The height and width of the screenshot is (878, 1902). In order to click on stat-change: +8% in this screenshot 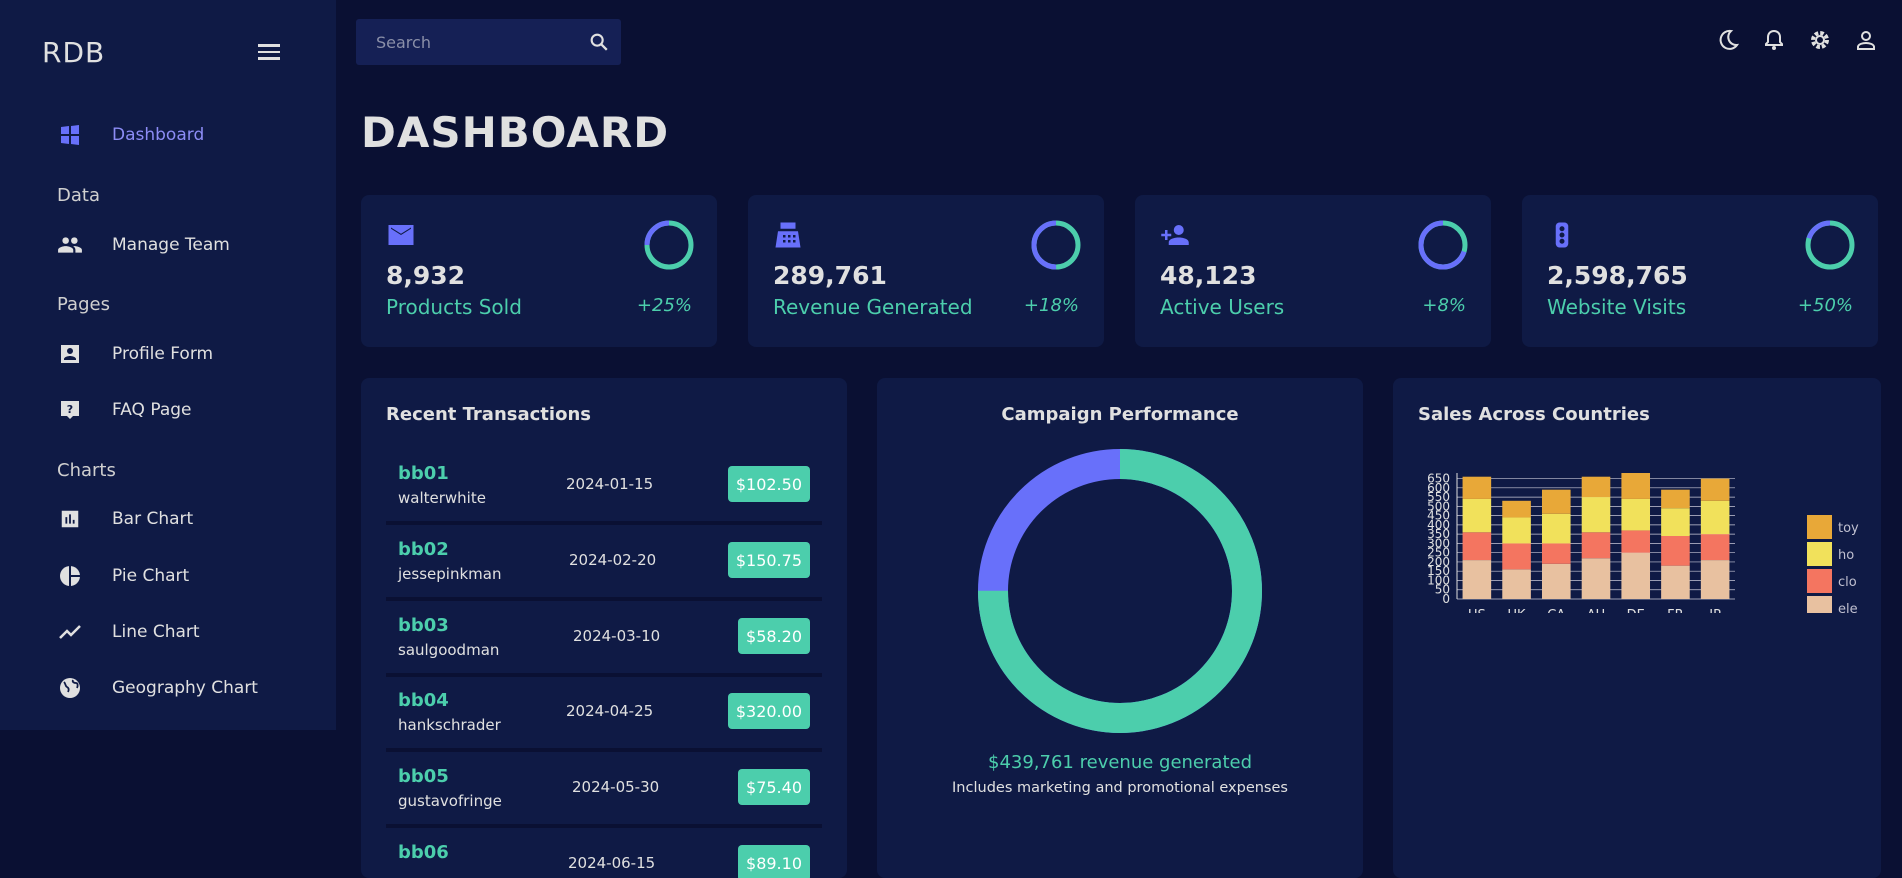, I will do `click(1444, 305)`.